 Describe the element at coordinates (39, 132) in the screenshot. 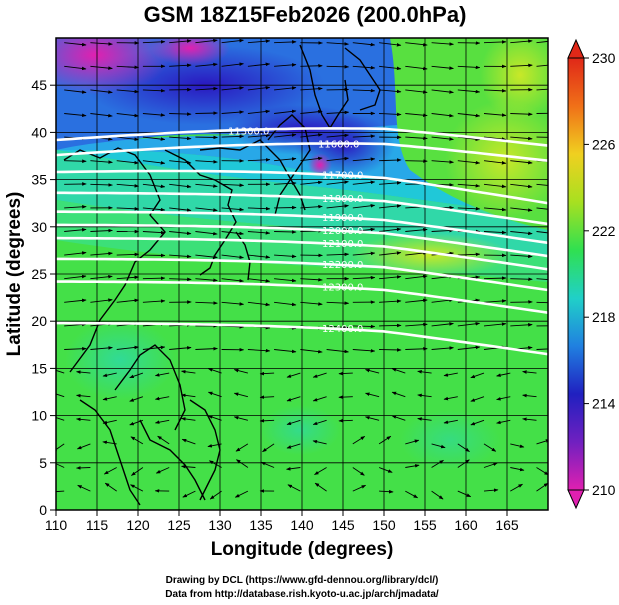

I see `y-tick-label: 40` at that location.